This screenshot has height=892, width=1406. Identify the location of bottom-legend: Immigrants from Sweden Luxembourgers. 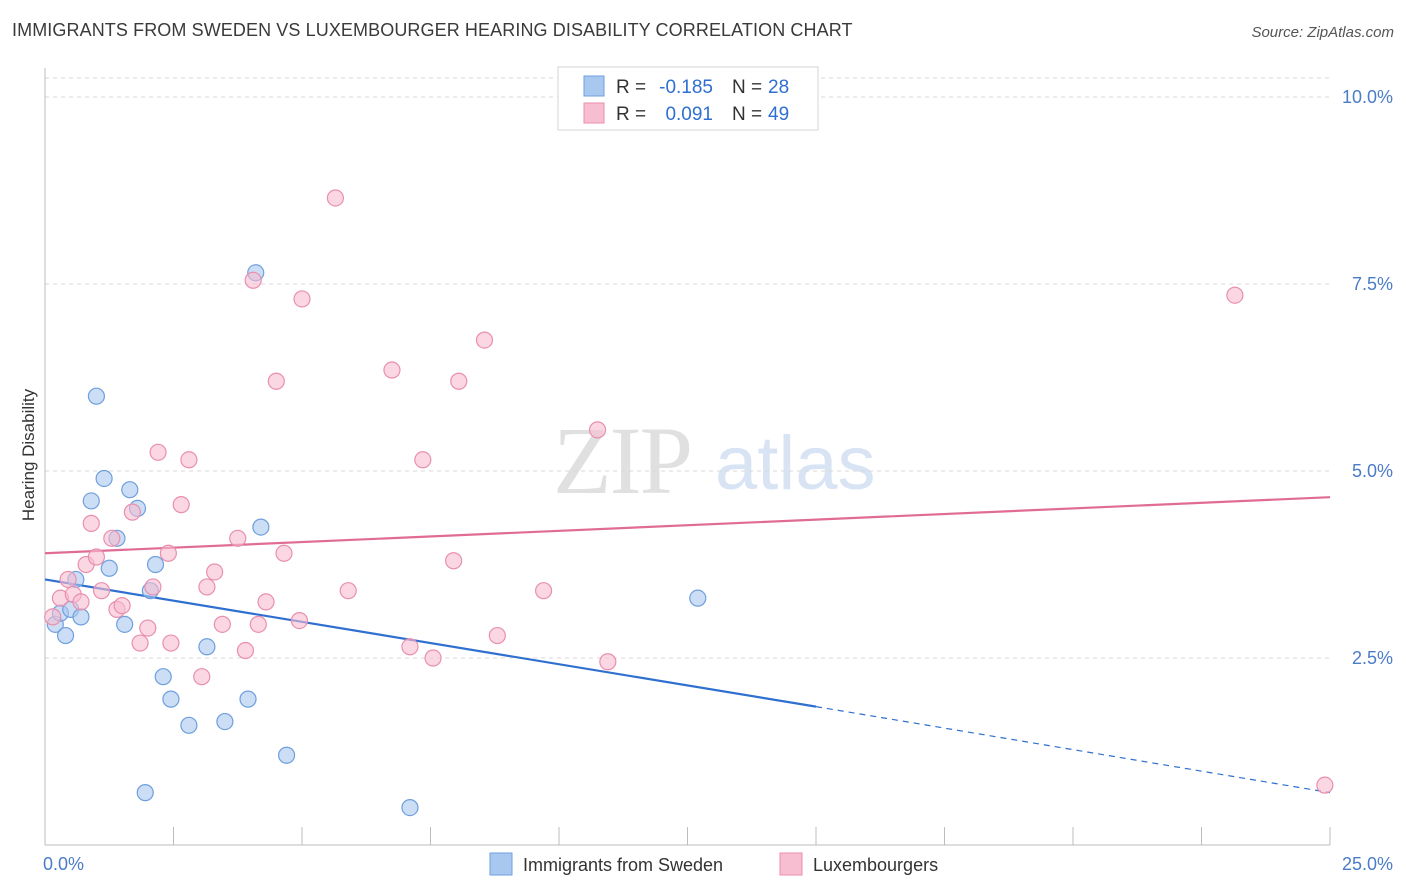
(713, 864).